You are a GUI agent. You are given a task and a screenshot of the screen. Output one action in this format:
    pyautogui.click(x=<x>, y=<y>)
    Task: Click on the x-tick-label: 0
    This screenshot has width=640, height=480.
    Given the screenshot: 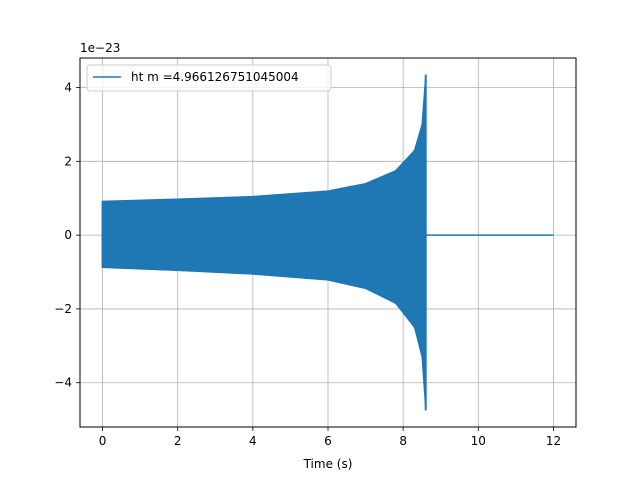 What is the action you would take?
    pyautogui.click(x=103, y=441)
    